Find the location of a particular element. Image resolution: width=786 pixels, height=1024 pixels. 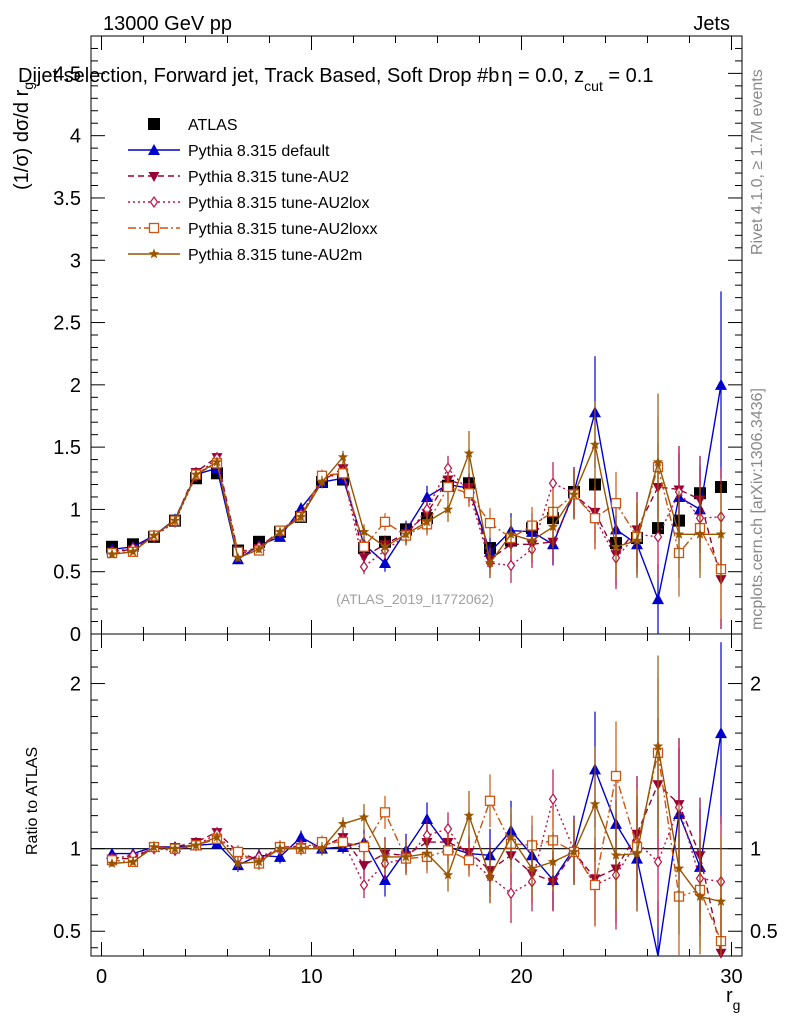

legend-item: ATLAS is located at coordinates (193, 125).